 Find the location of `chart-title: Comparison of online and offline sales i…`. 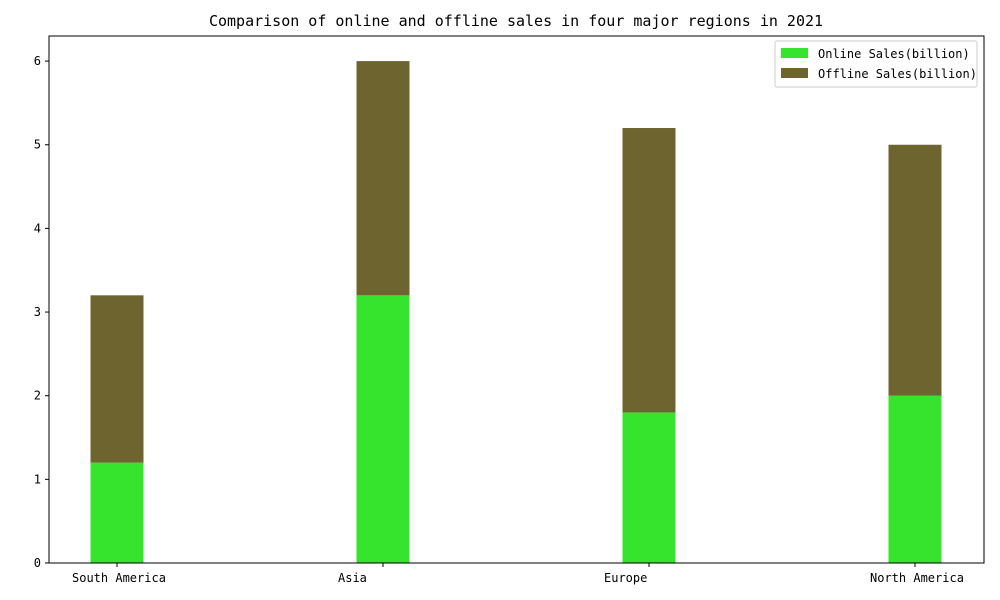

chart-title: Comparison of online and offline sales i… is located at coordinates (516, 21).